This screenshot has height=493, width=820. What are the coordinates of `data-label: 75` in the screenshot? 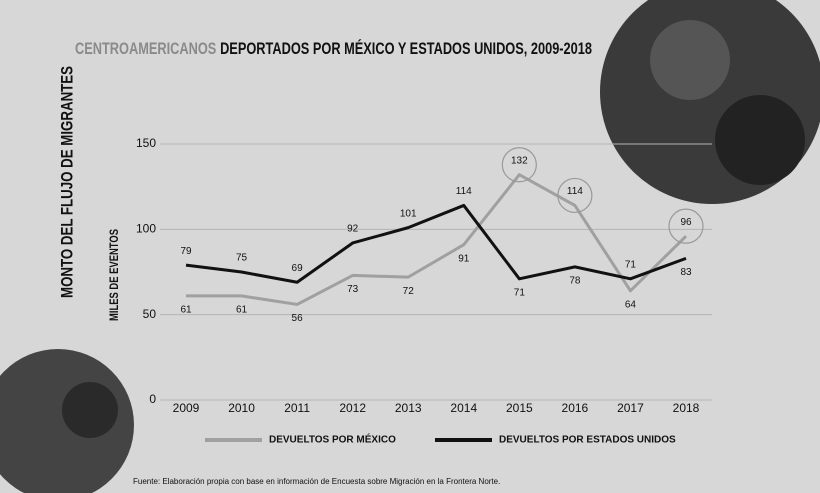 It's located at (242, 258).